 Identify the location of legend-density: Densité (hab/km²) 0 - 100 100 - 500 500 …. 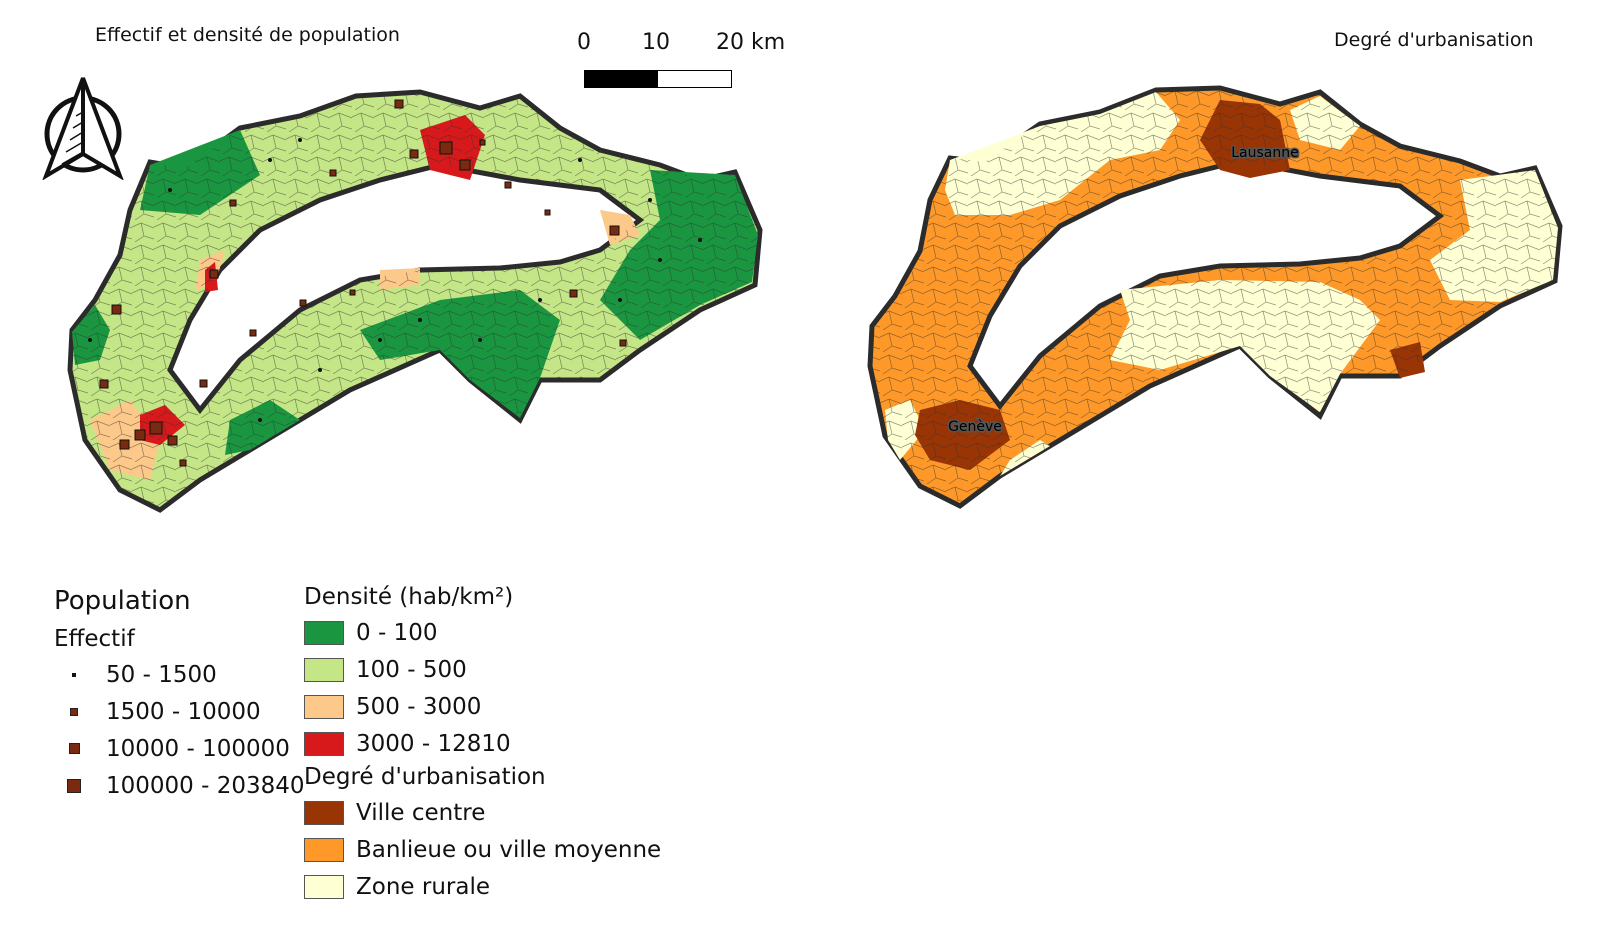
(482, 744).